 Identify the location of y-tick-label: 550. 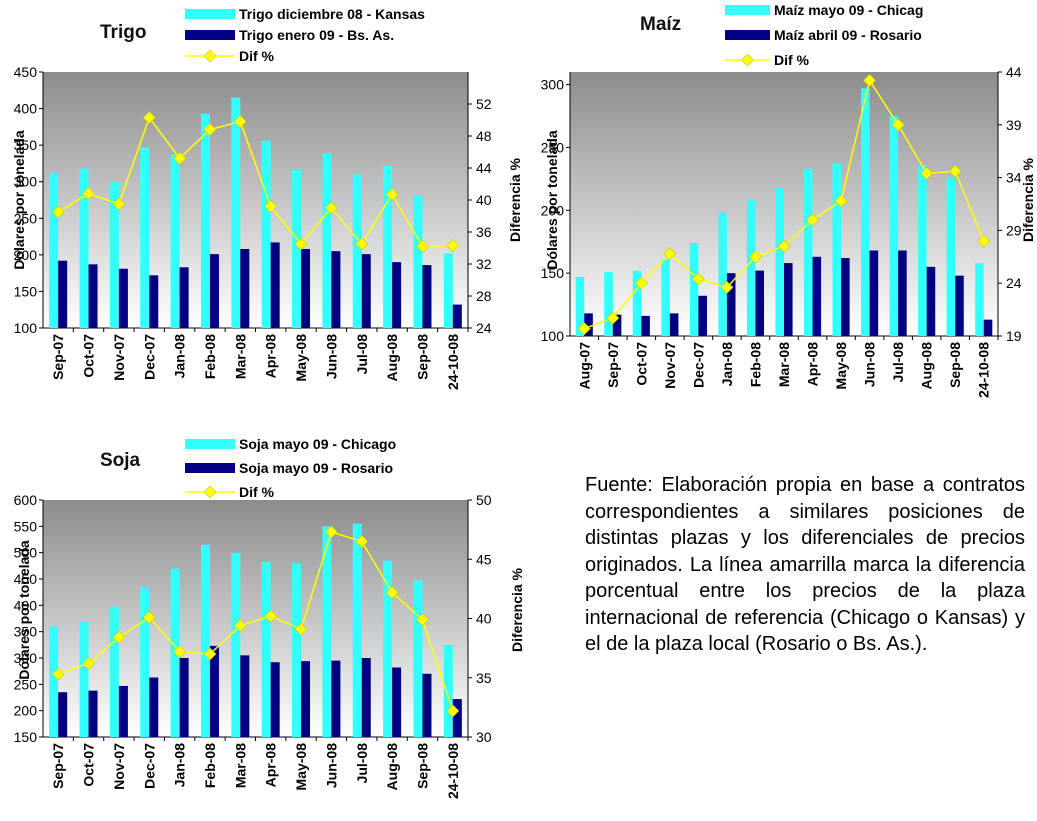
(26, 526).